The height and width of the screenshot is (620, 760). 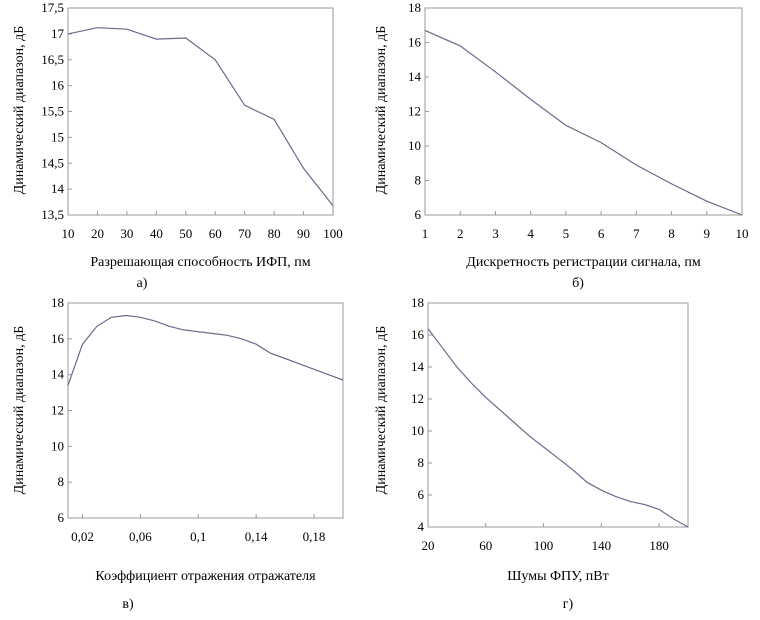 I want to click on x-tick-label: 2, so click(x=460, y=233).